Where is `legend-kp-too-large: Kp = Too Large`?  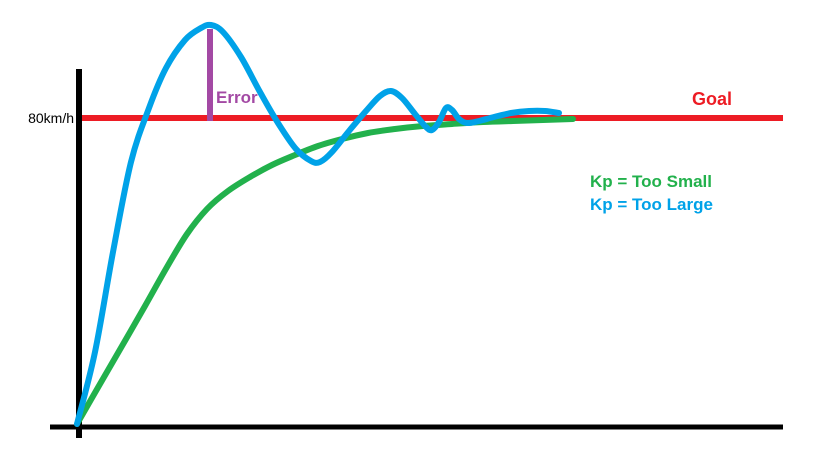 legend-kp-too-large: Kp = Too Large is located at coordinates (651, 204).